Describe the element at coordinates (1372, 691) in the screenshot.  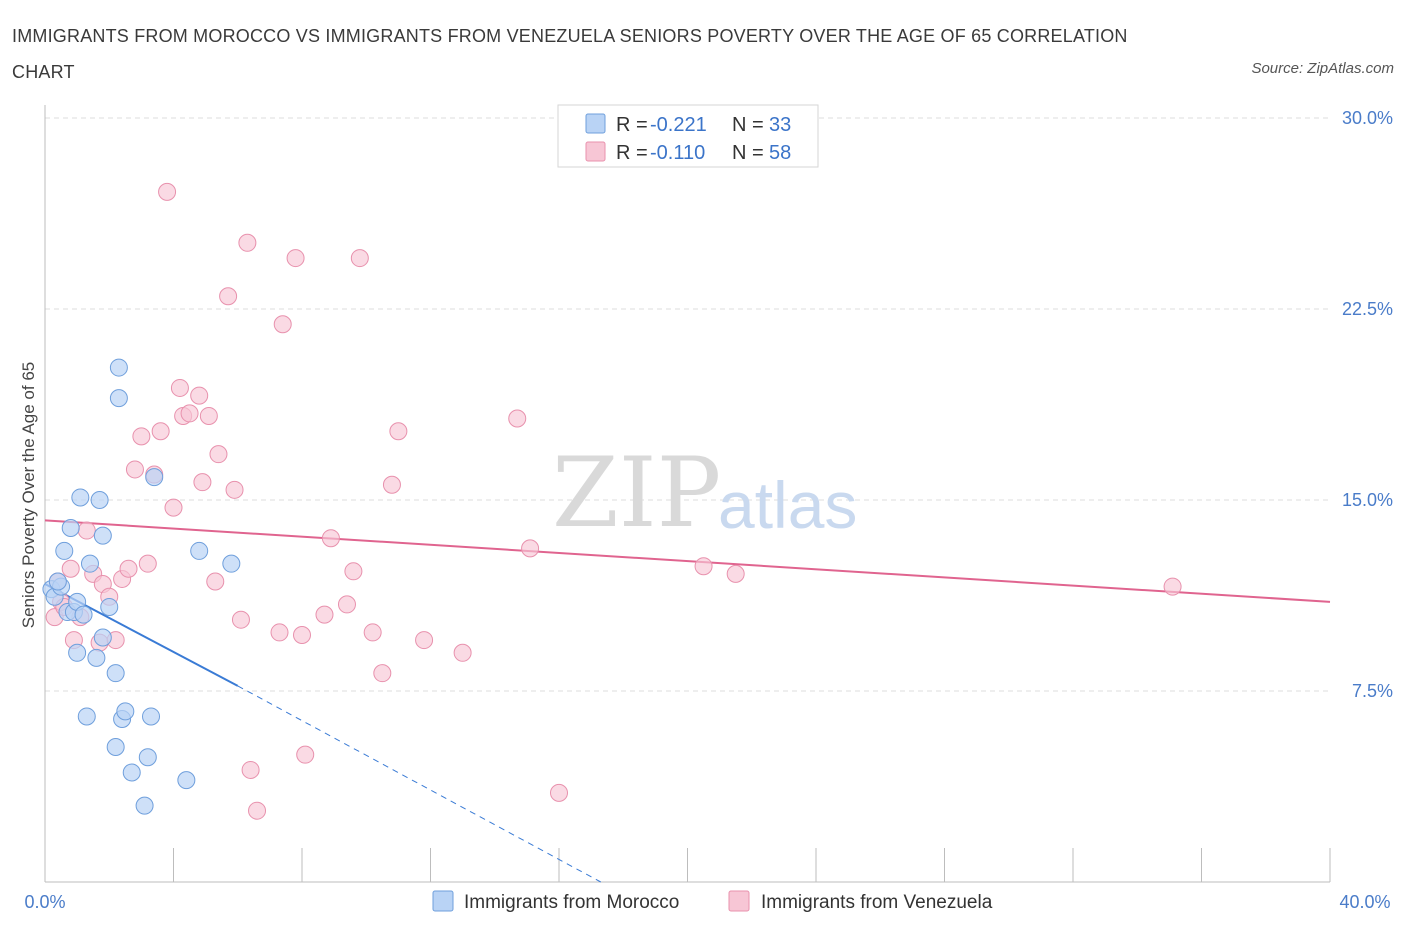
I see `y-tick-label: 7.5%` at that location.